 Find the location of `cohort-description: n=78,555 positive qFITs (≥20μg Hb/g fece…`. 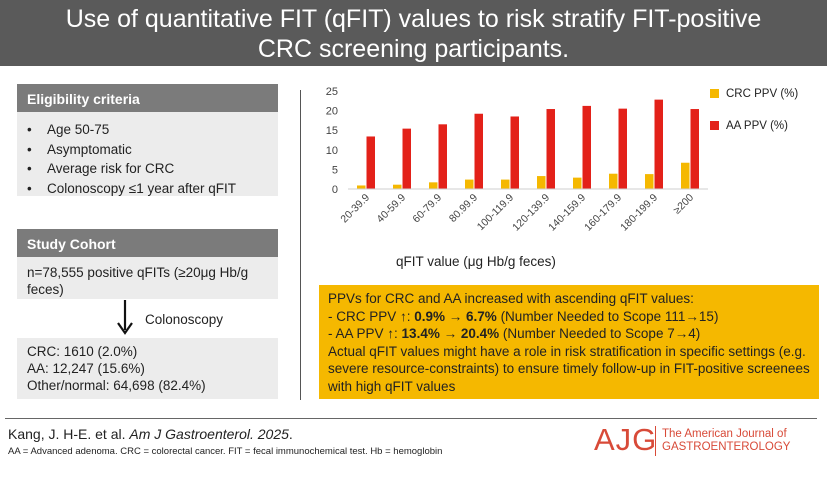

cohort-description: n=78,555 positive qFITs (≥20μg Hb/g fece… is located at coordinates (147, 278).